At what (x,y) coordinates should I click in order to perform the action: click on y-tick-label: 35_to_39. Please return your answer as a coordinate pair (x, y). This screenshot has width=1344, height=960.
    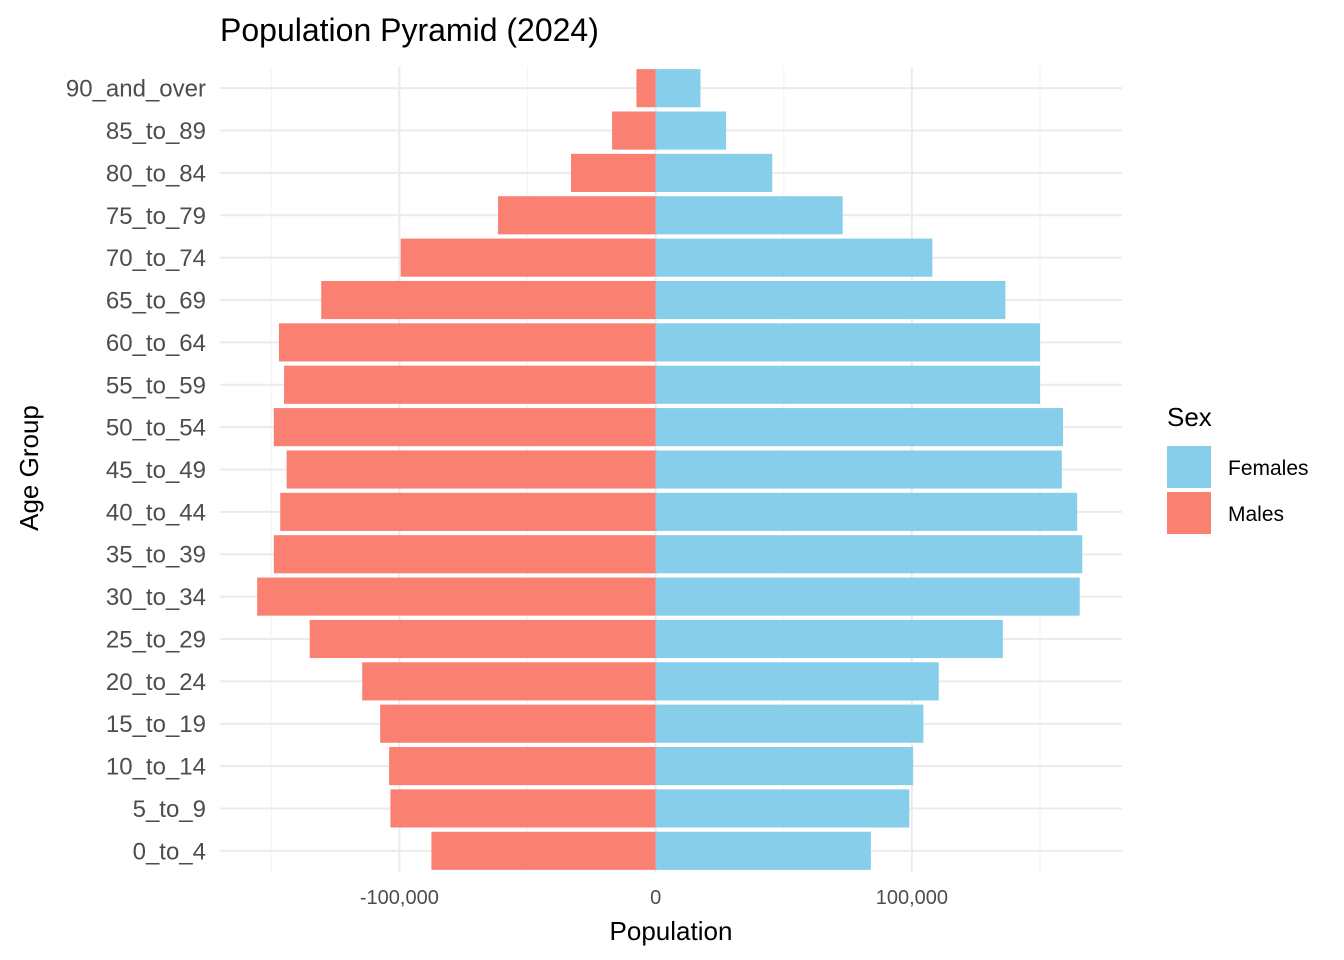
    Looking at the image, I should click on (156, 555).